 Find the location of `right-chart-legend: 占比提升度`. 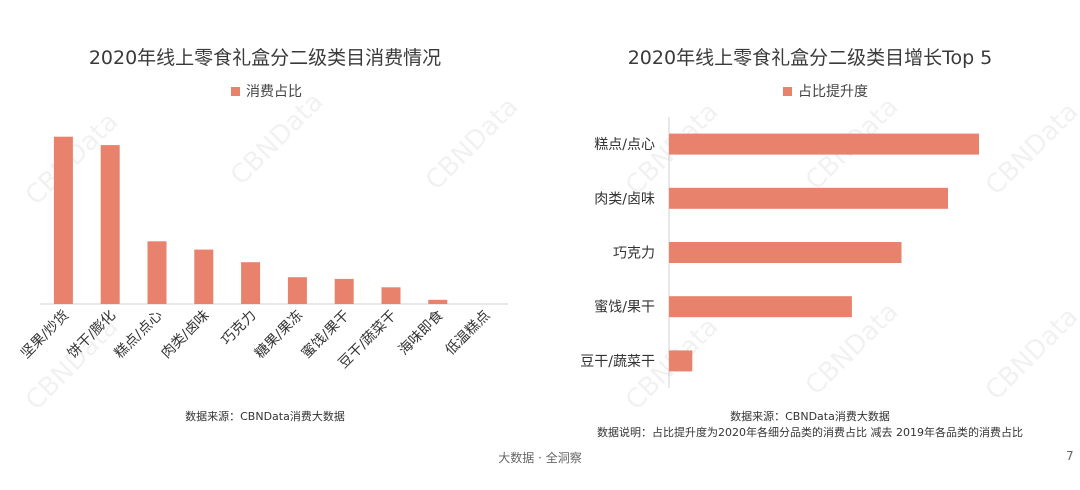

right-chart-legend: 占比提升度 is located at coordinates (825, 91).